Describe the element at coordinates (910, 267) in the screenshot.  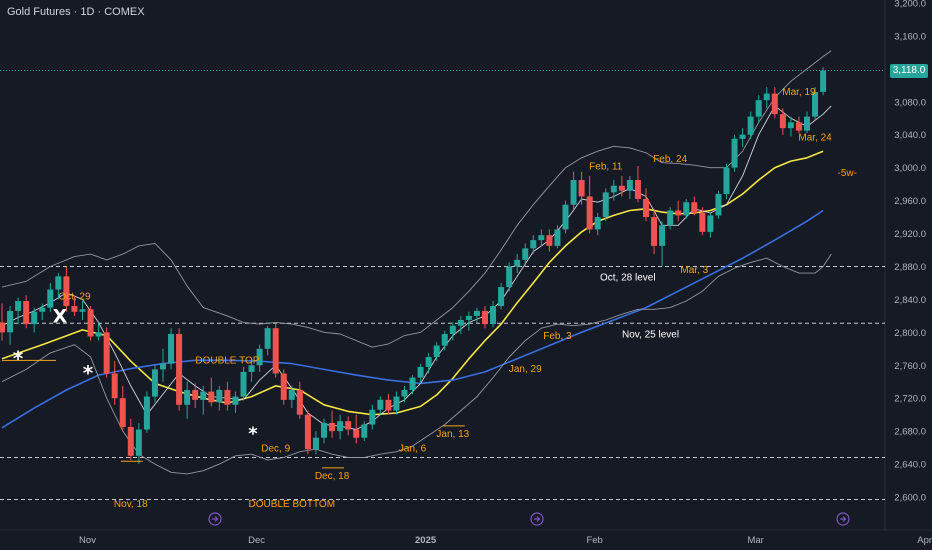
I see `y-tick-label: 2,880.0` at that location.